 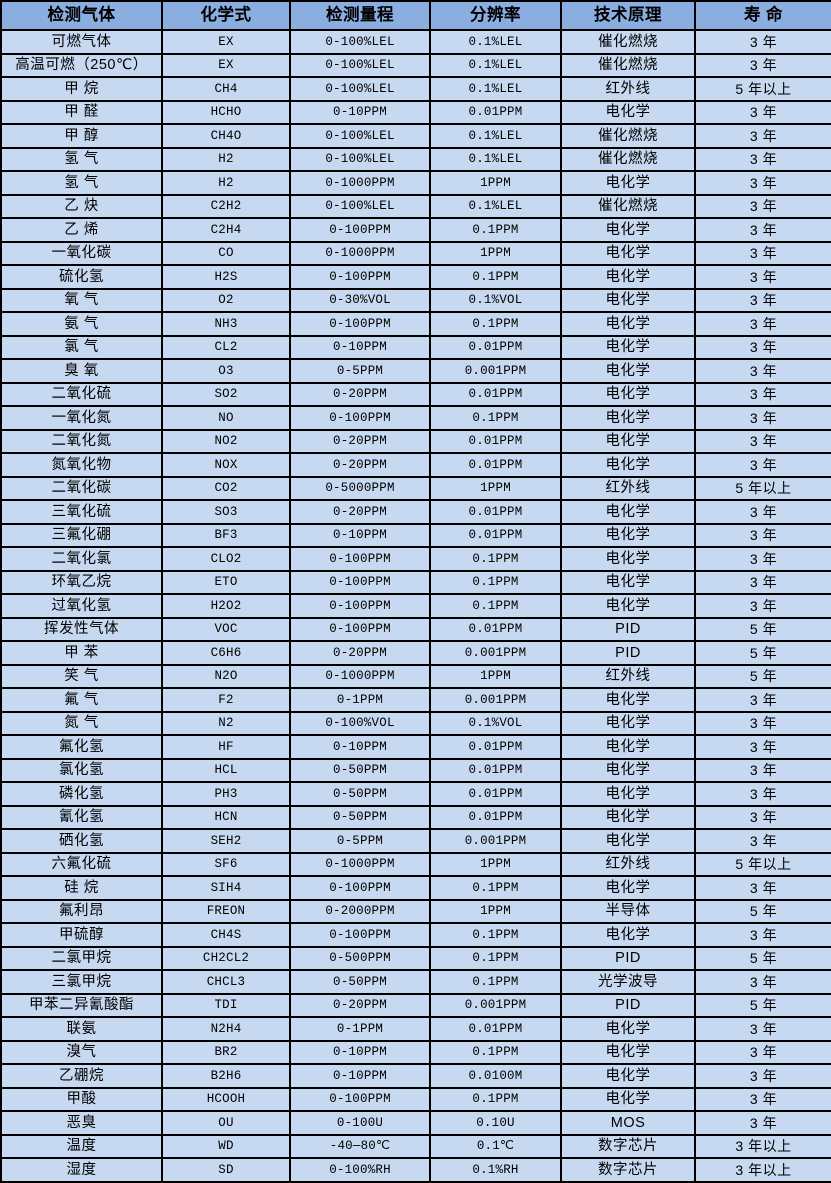 What do you see at coordinates (81, 958) in the screenshot?
I see `cell-gas: 二氯甲烷` at bounding box center [81, 958].